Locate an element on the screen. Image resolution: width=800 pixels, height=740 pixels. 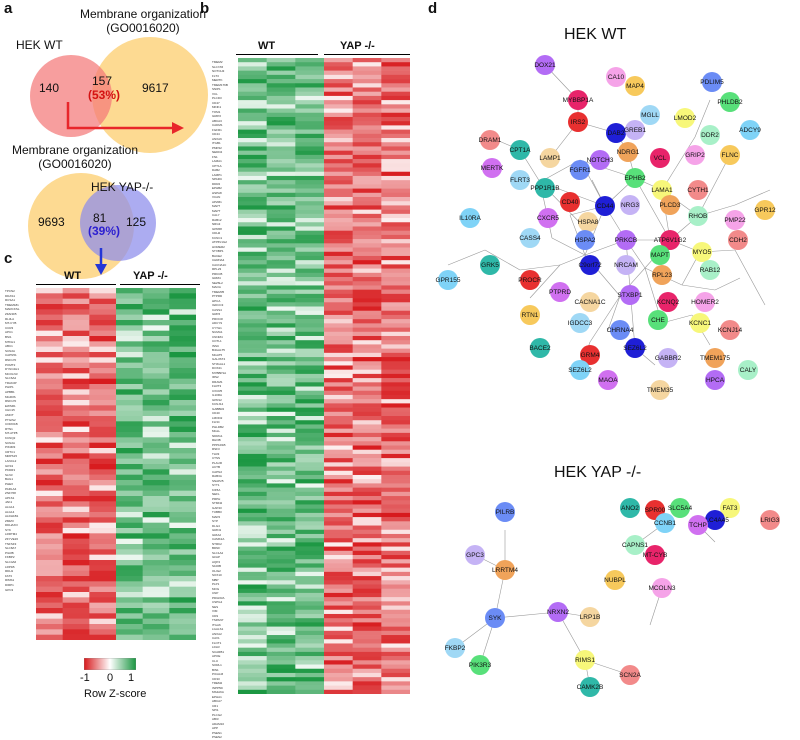
venn2-overlap-count: 81 is located at coordinates (100, 218).